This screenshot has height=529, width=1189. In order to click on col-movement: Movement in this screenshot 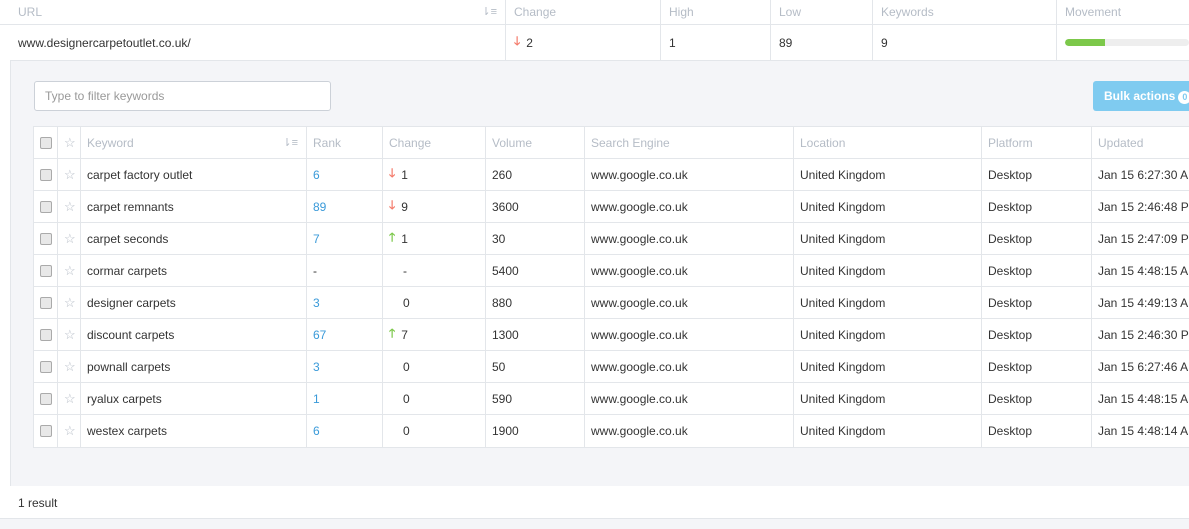, I will do `click(1093, 12)`.